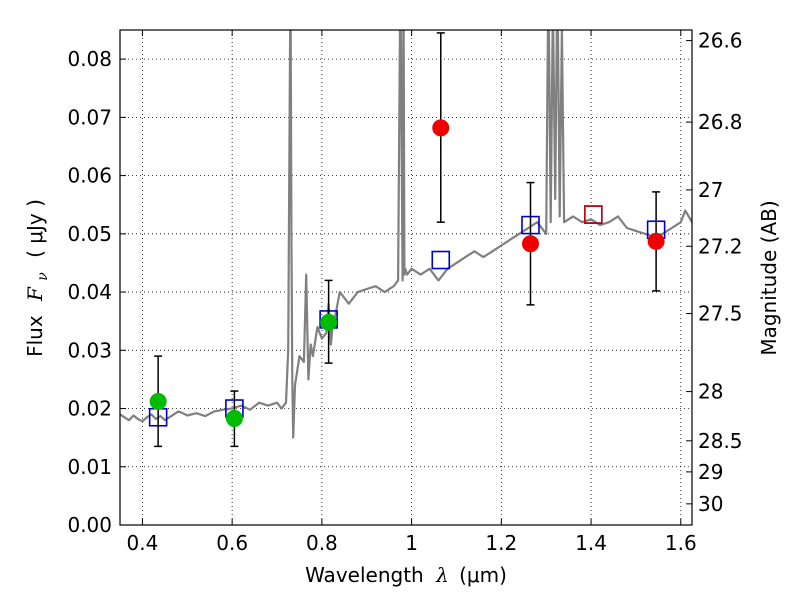 The image size is (800, 600). Describe the element at coordinates (501, 543) in the screenshot. I see `x-tick-label: 1.2` at that location.